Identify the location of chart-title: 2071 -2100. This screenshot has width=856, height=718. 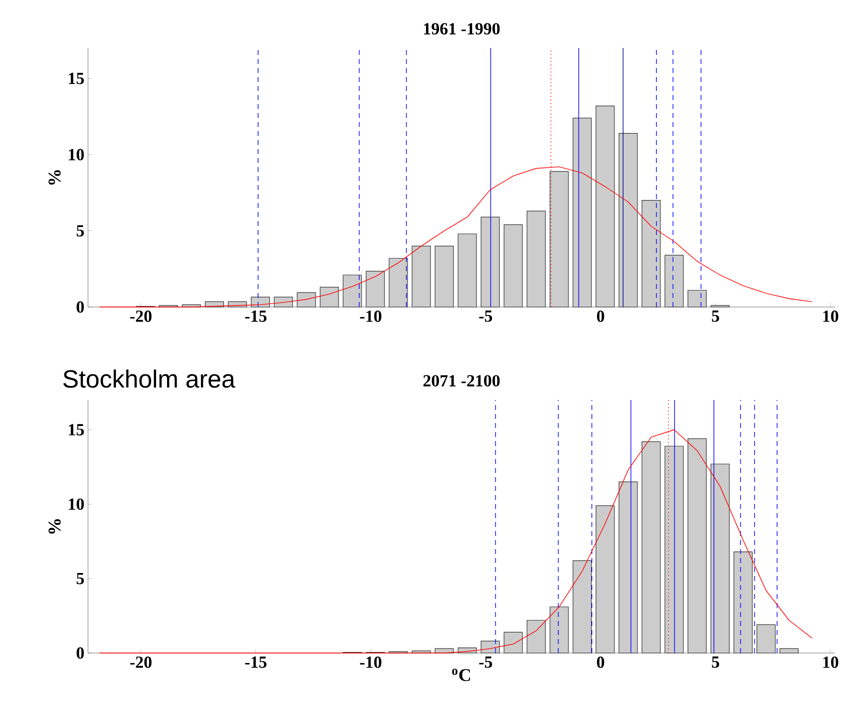
(461, 381).